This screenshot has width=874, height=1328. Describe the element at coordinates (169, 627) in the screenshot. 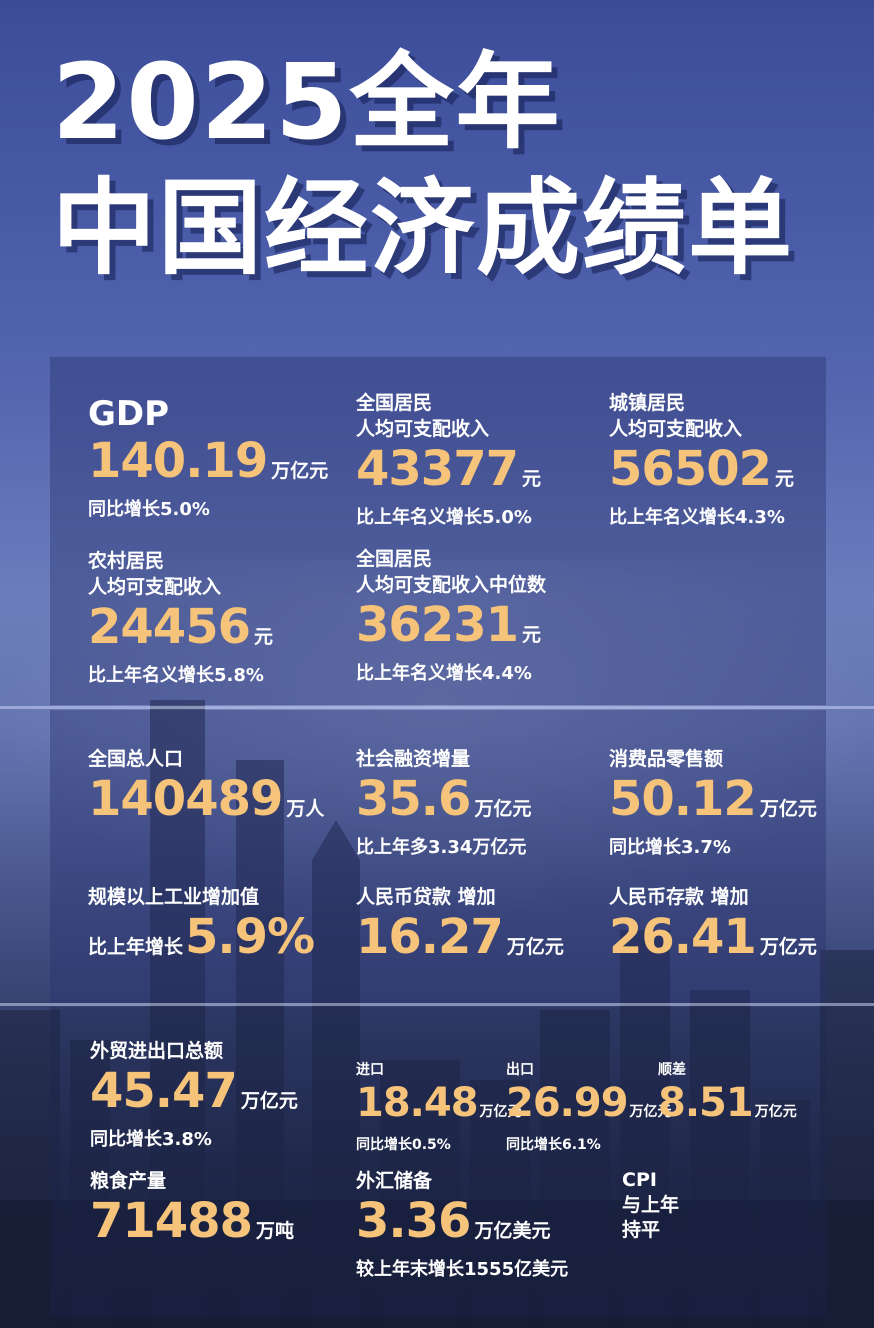

I see `income-rural-value: 24456` at that location.